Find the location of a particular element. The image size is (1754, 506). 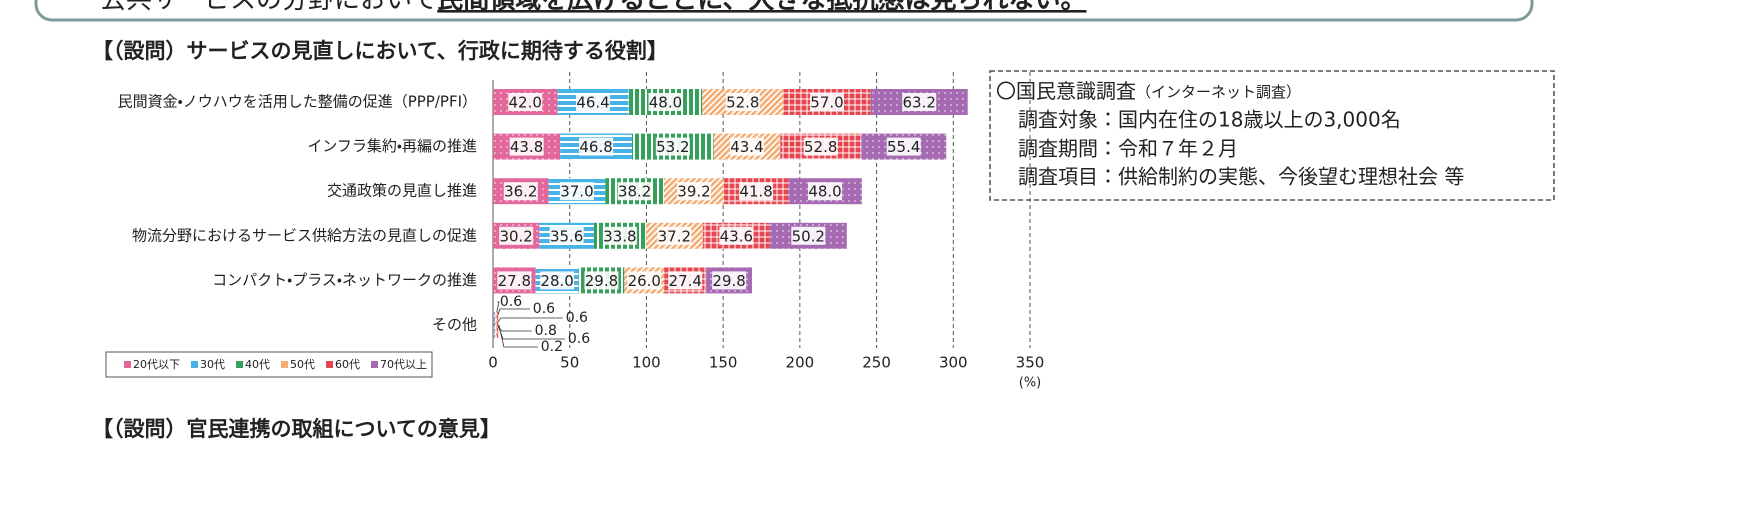

value-label: 41.8 is located at coordinates (755, 192).